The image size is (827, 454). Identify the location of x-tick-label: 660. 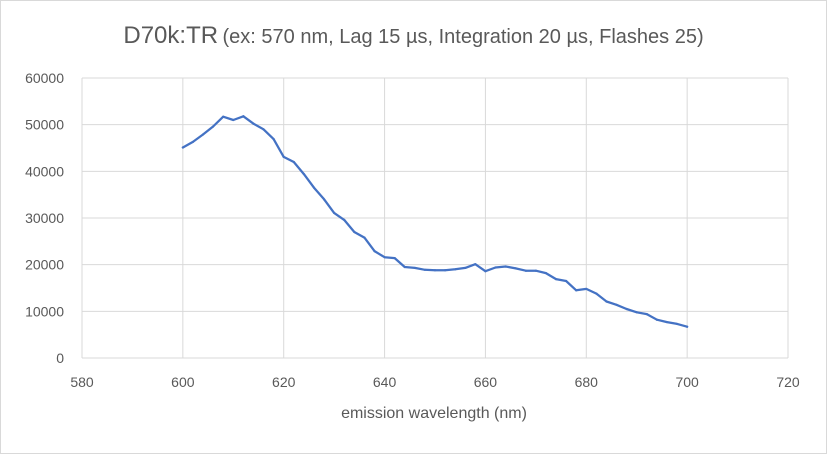
(486, 382).